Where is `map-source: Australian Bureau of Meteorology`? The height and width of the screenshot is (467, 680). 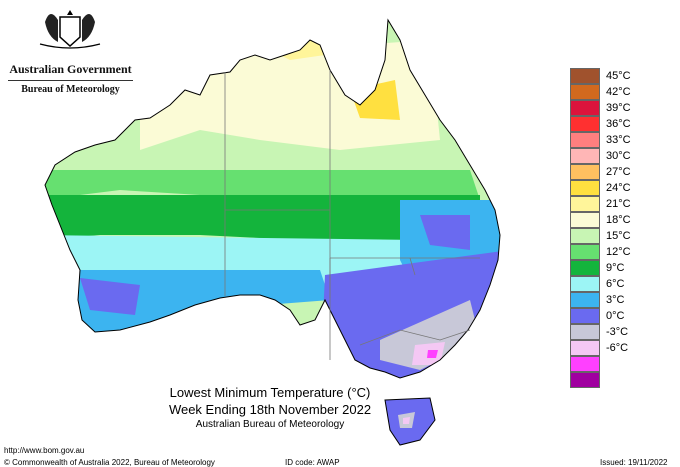
map-source: Australian Bureau of Meteorology is located at coordinates (270, 424).